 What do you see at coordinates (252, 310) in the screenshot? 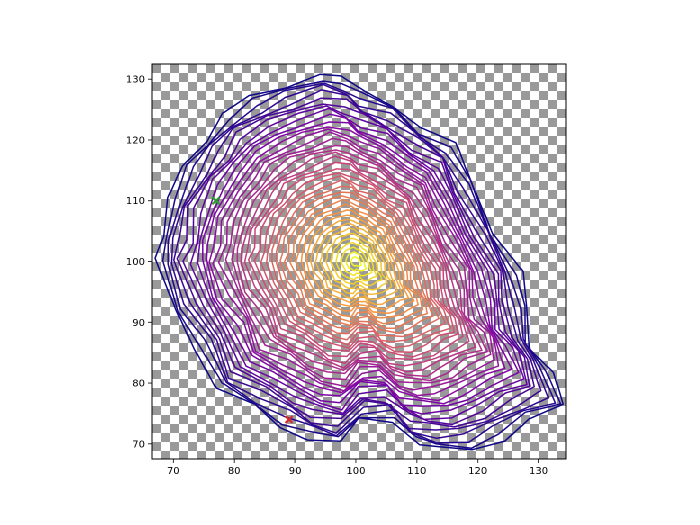
I see `markers-layer` at bounding box center [252, 310].